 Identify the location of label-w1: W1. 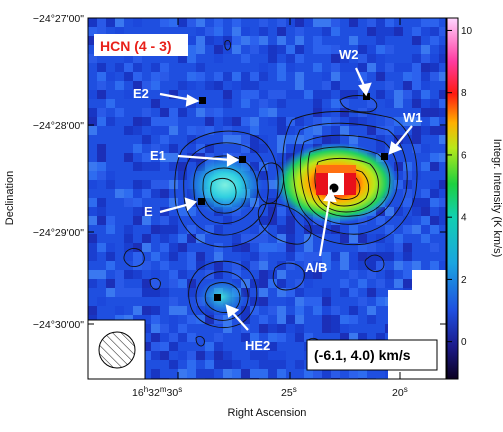
(413, 117).